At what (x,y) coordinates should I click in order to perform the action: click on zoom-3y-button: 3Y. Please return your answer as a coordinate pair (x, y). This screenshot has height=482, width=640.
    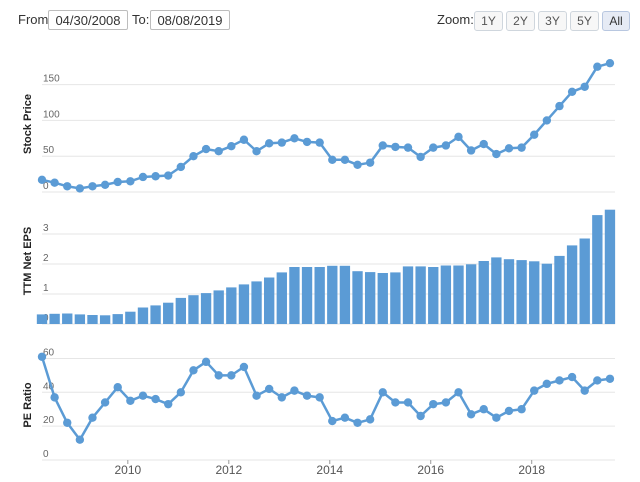
    Looking at the image, I should click on (552, 21).